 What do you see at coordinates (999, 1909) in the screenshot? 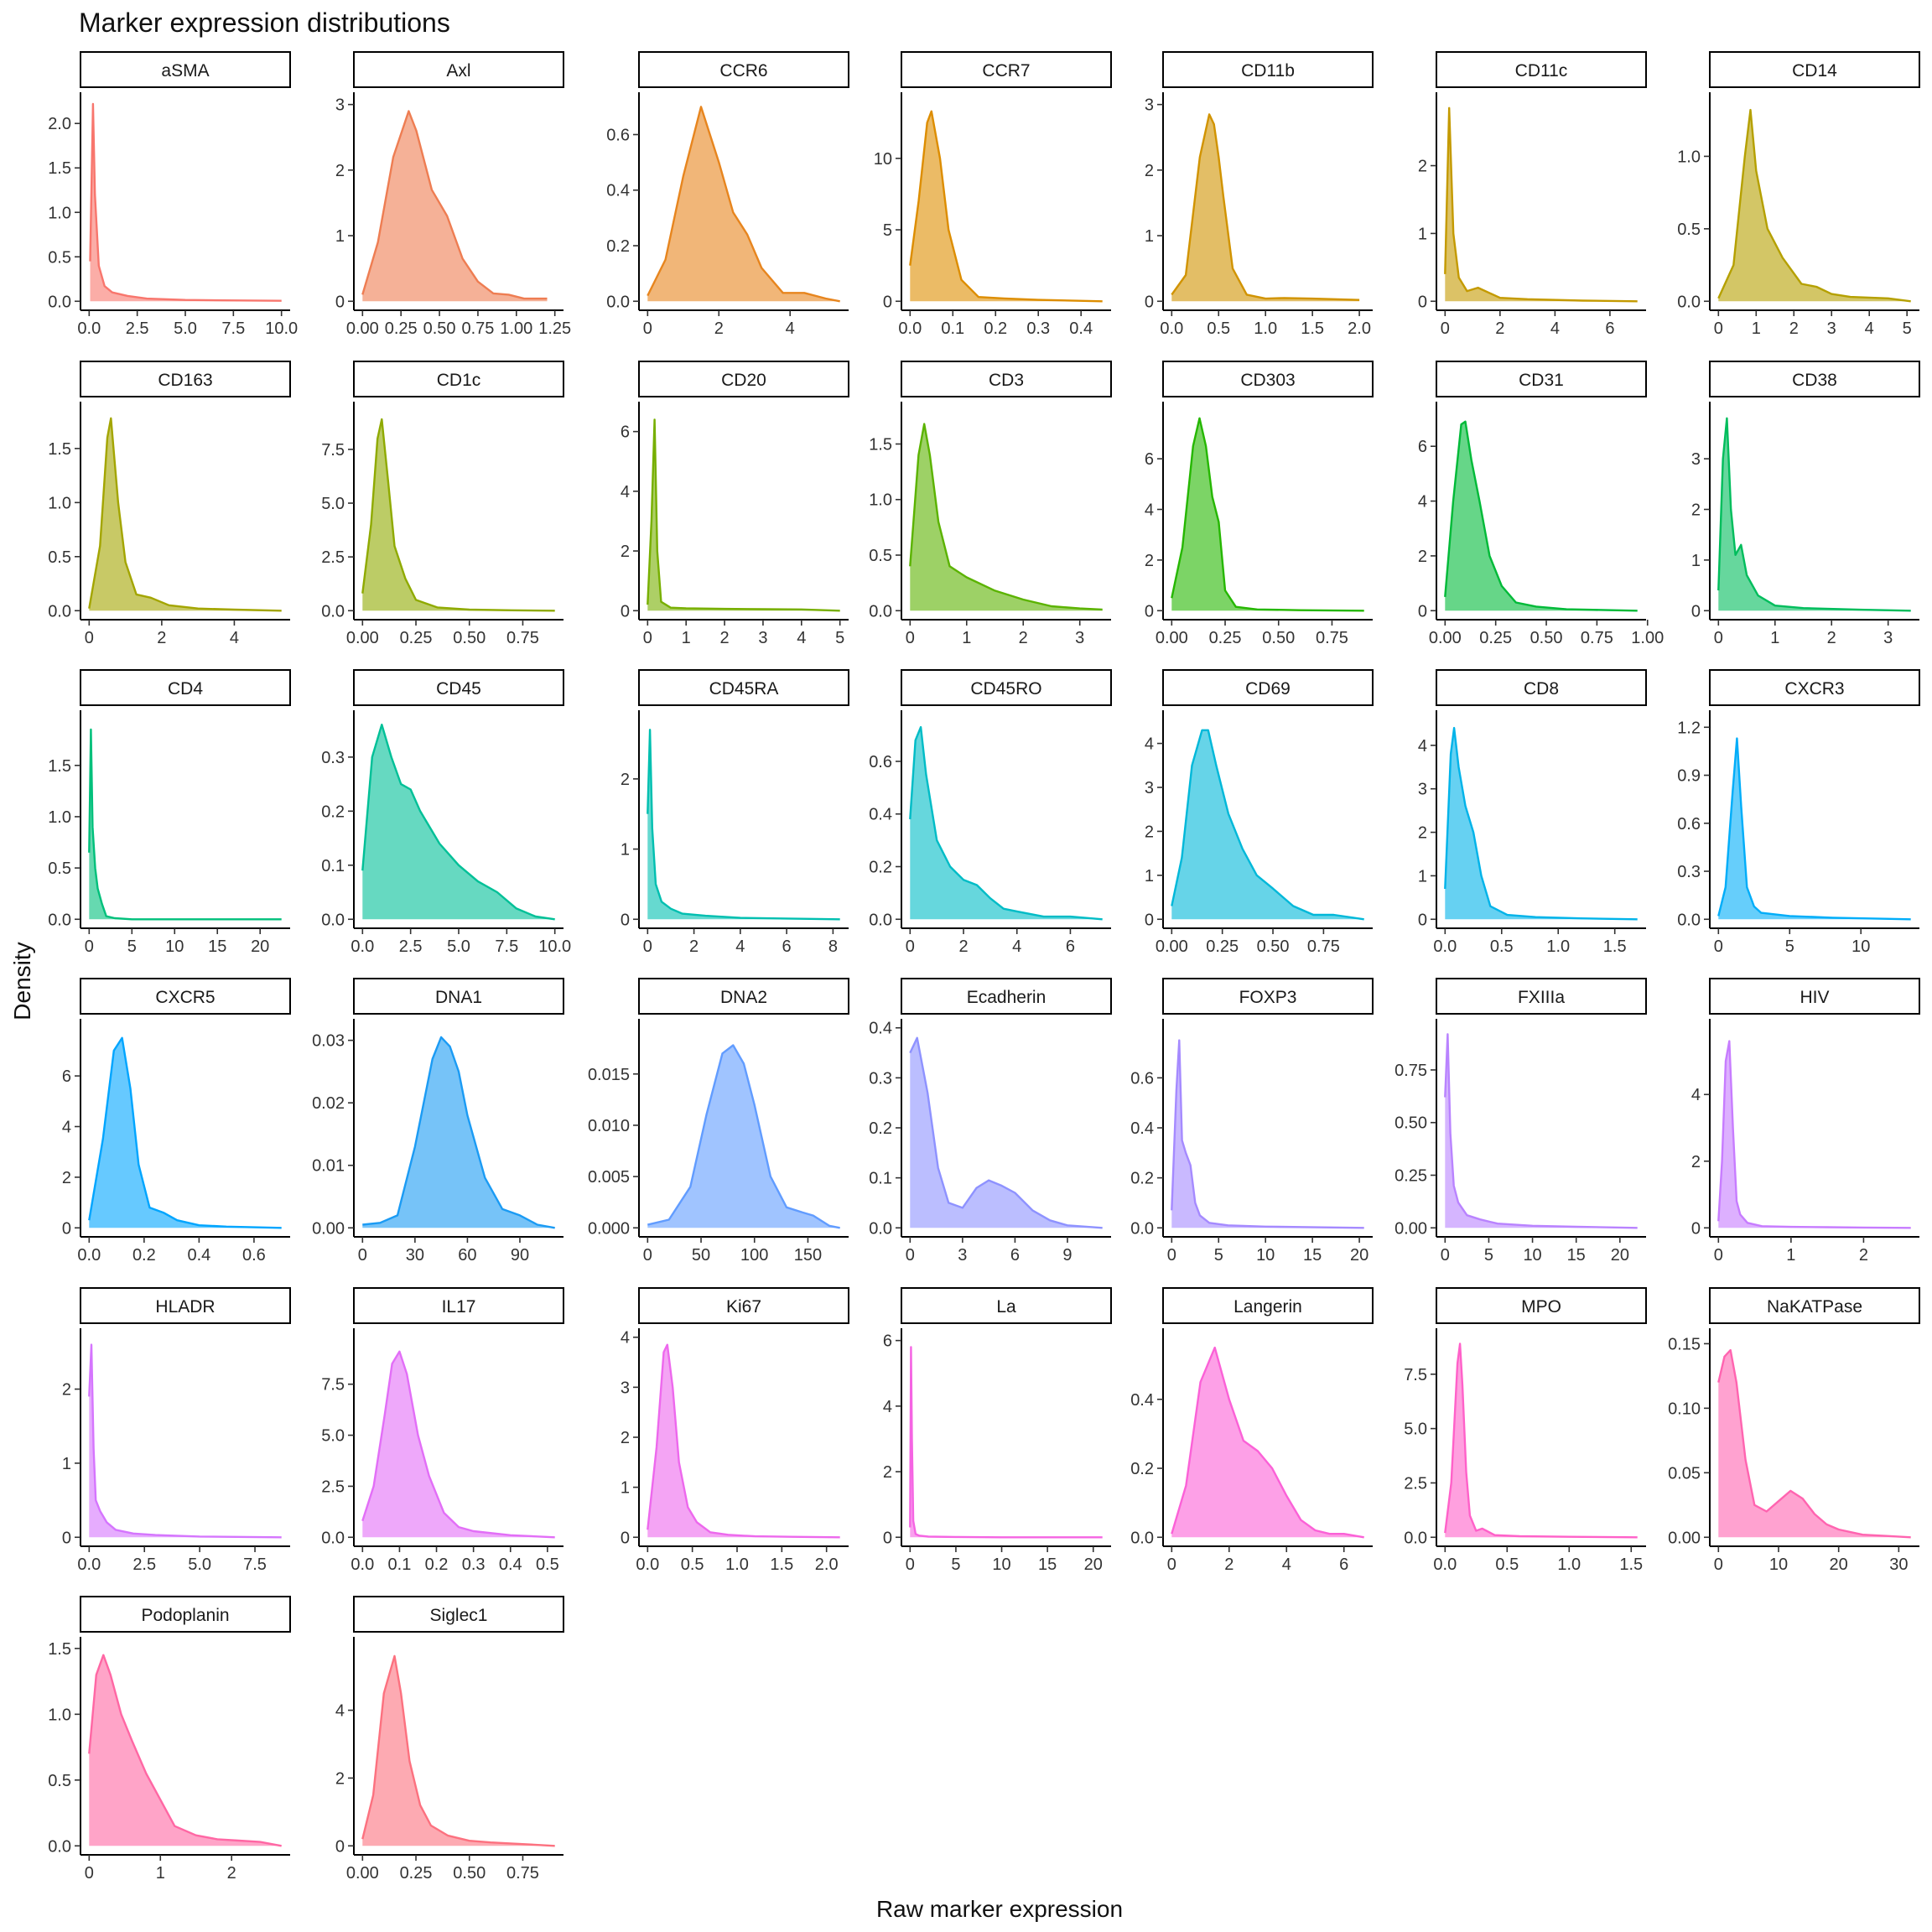
I see `x-axis-title: Raw marker expression` at bounding box center [999, 1909].